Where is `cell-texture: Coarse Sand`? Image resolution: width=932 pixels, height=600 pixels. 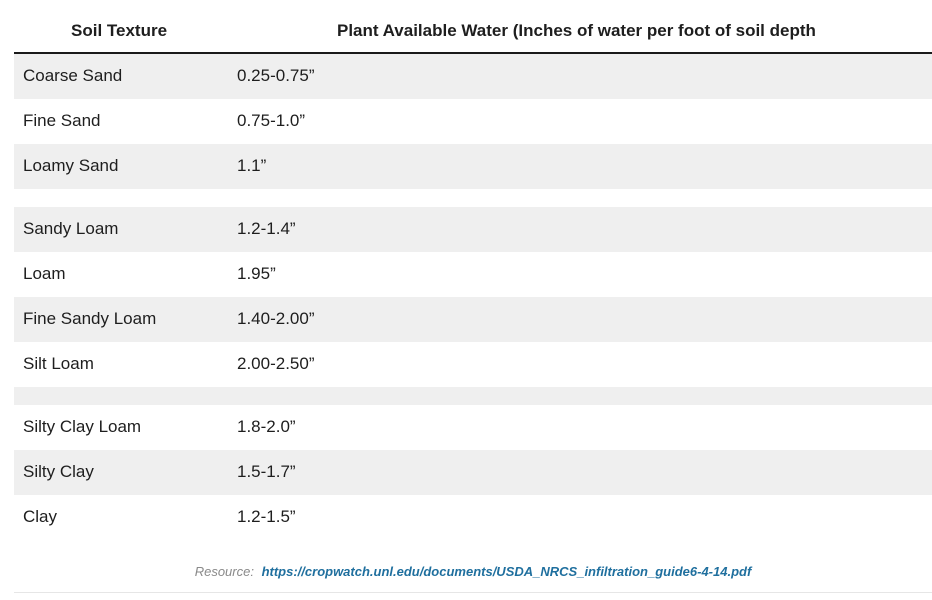 cell-texture: Coarse Sand is located at coordinates (73, 75).